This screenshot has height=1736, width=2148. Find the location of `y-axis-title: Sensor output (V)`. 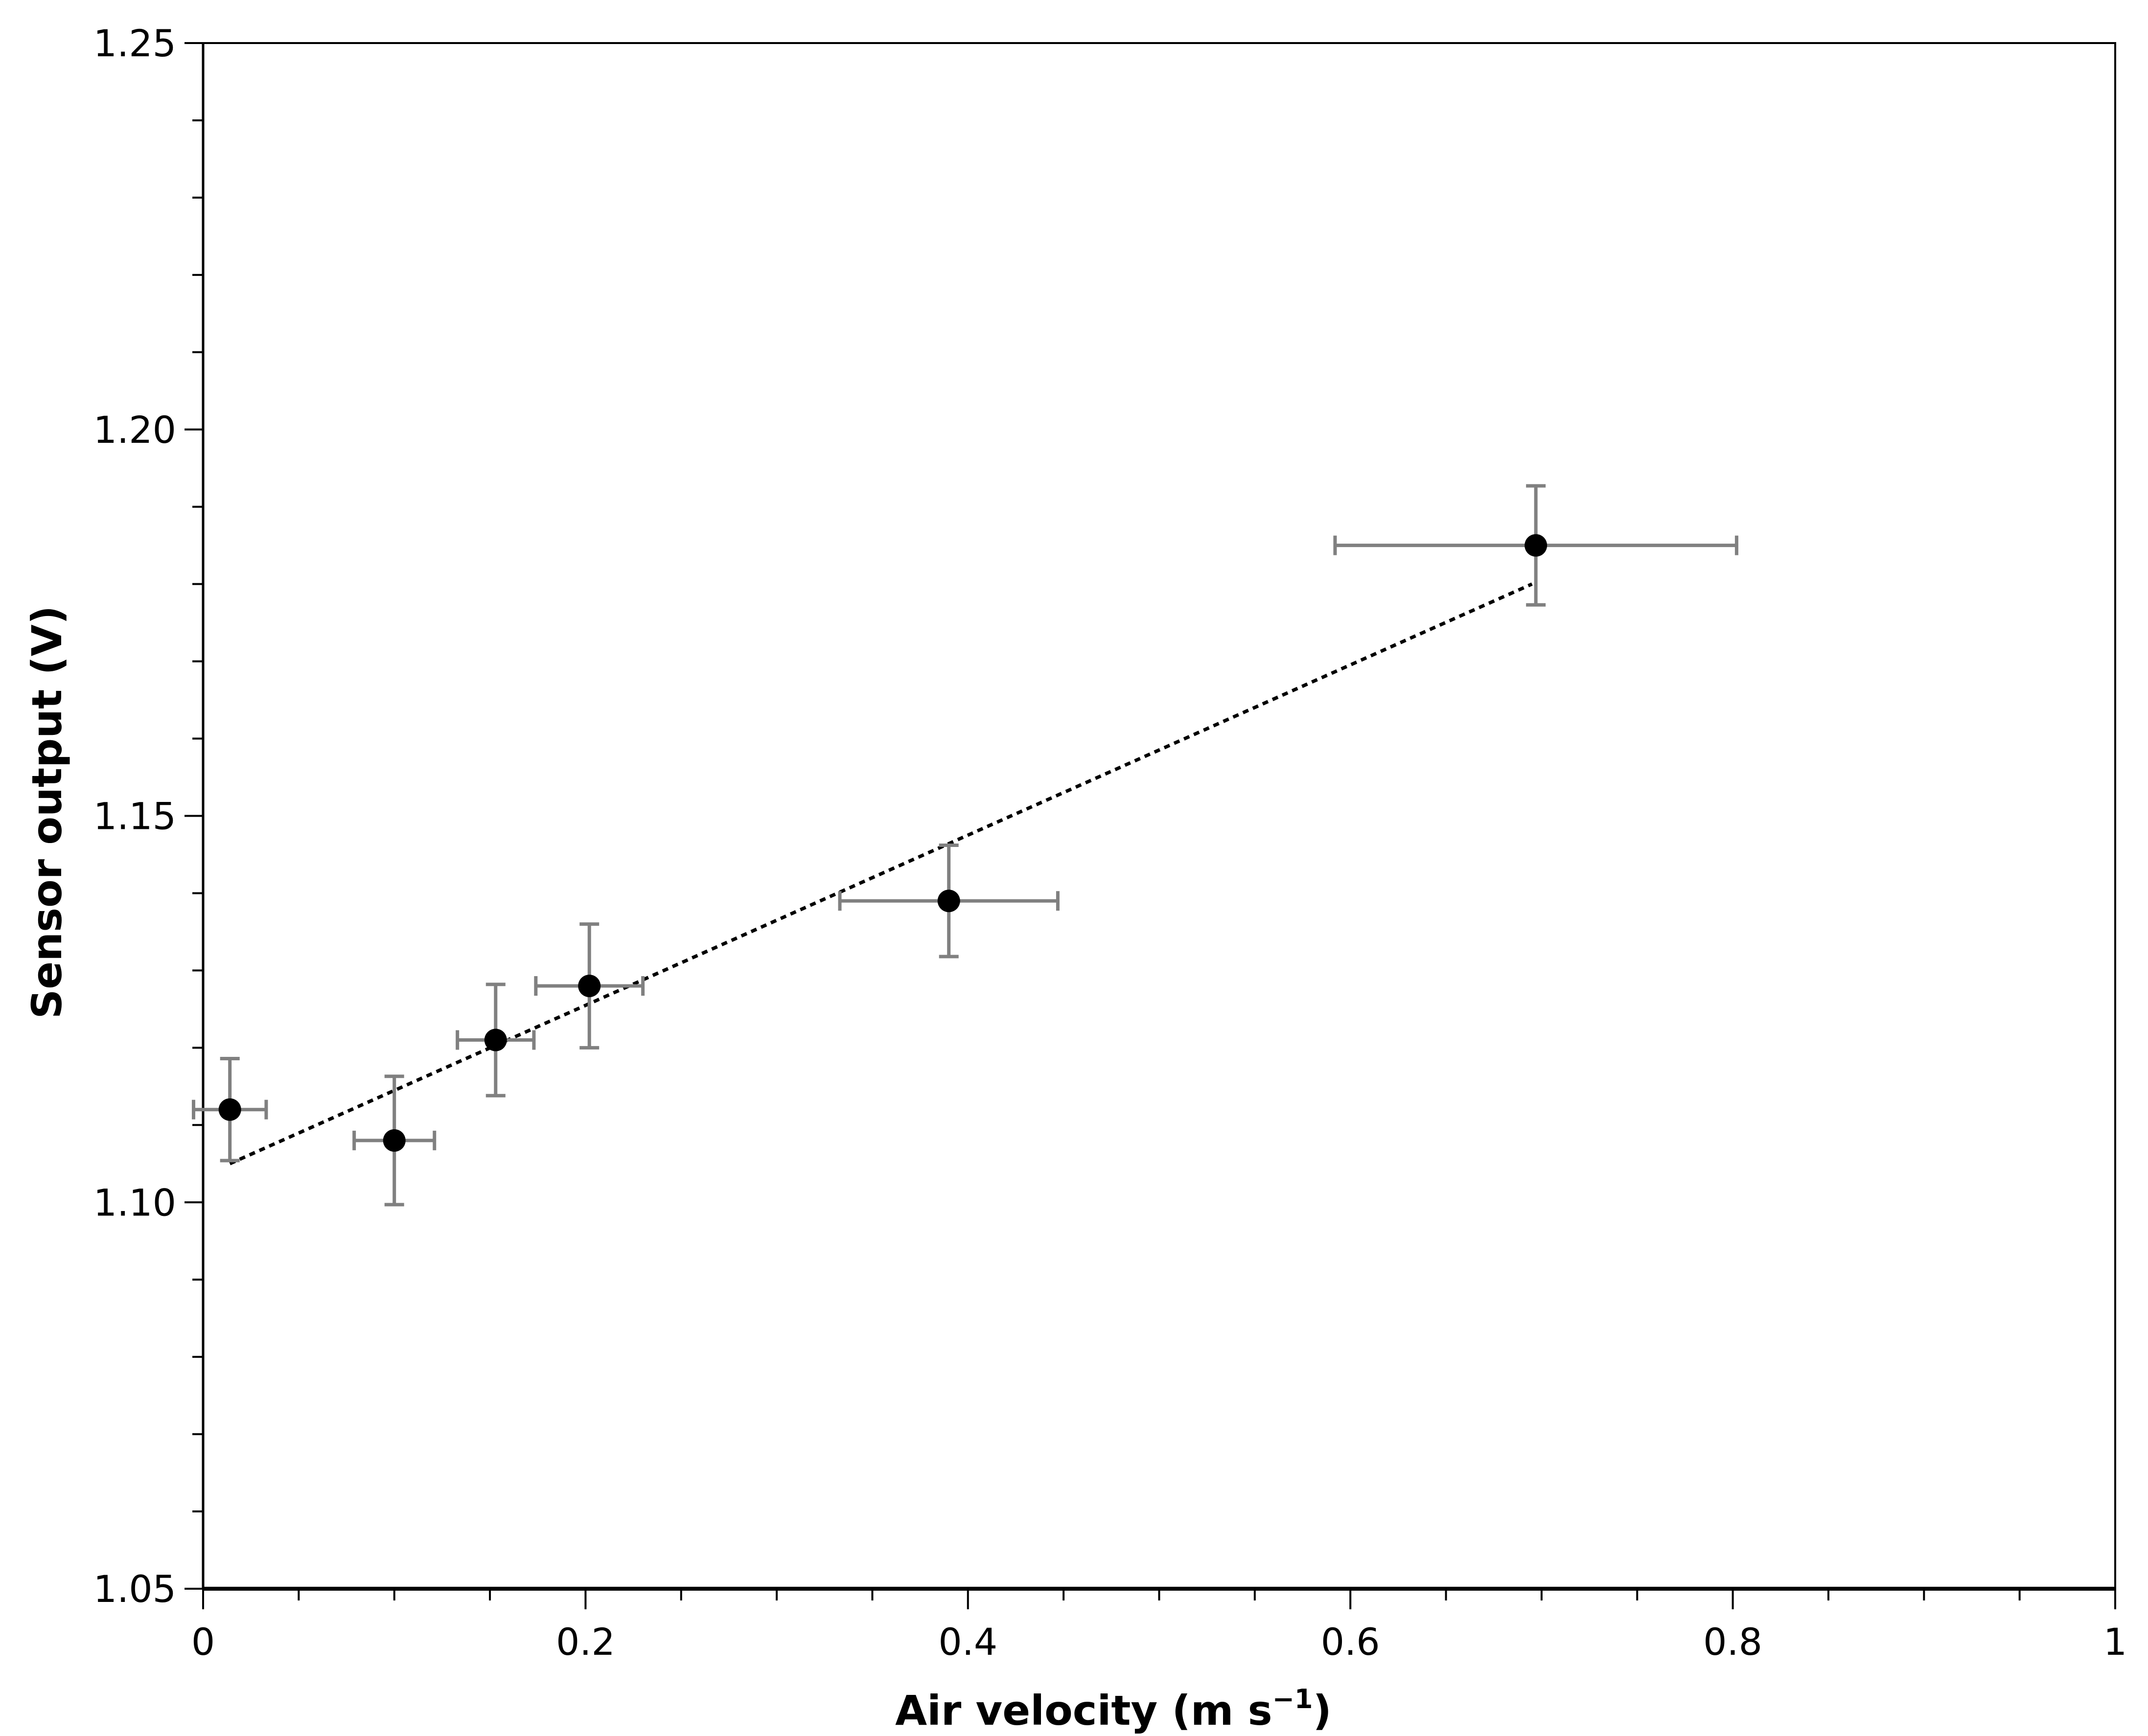

y-axis-title: Sensor output (V) is located at coordinates (47, 812).